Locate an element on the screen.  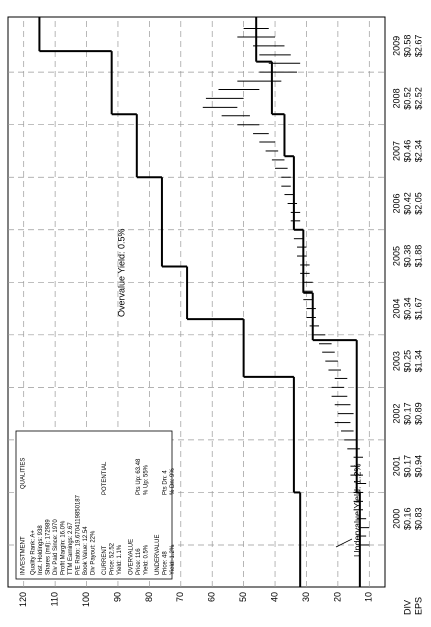
x-tick-label: 2004 is located at coordinates (396, 309).